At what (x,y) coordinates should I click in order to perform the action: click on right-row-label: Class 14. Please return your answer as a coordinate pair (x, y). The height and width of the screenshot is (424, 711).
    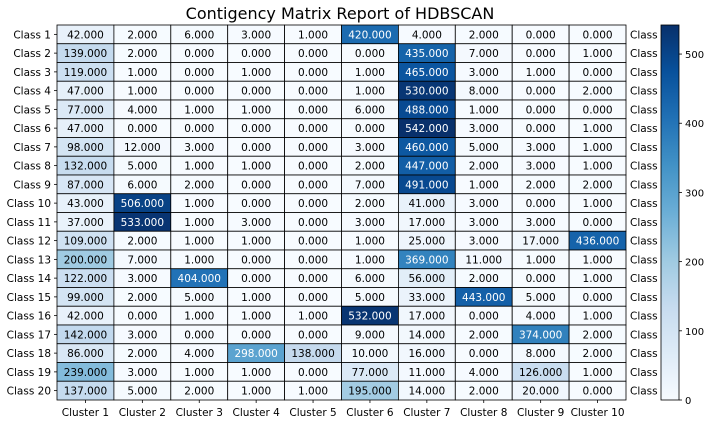
    Looking at the image, I should click on (652, 279).